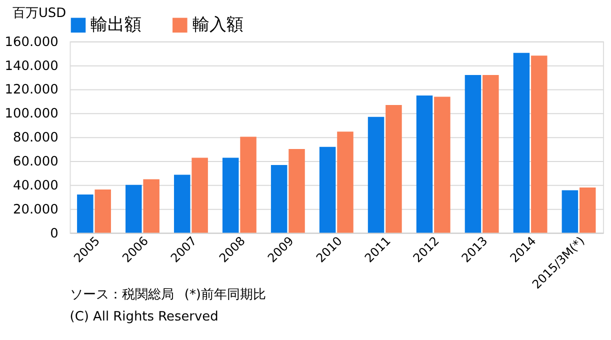 The image size is (611, 340). Describe the element at coordinates (31, 114) in the screenshot. I see `y-tick-label: 100.000` at that location.